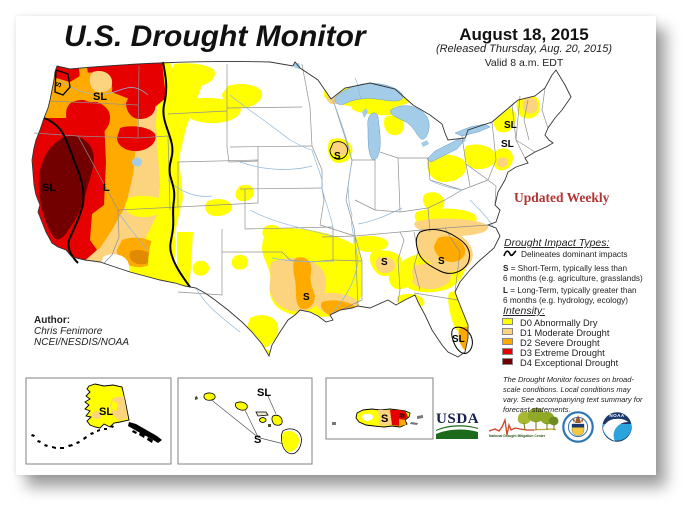  I want to click on svg-text:National Drought Mitigation Ce: National Drought Mitigation Center, so click(517, 436).